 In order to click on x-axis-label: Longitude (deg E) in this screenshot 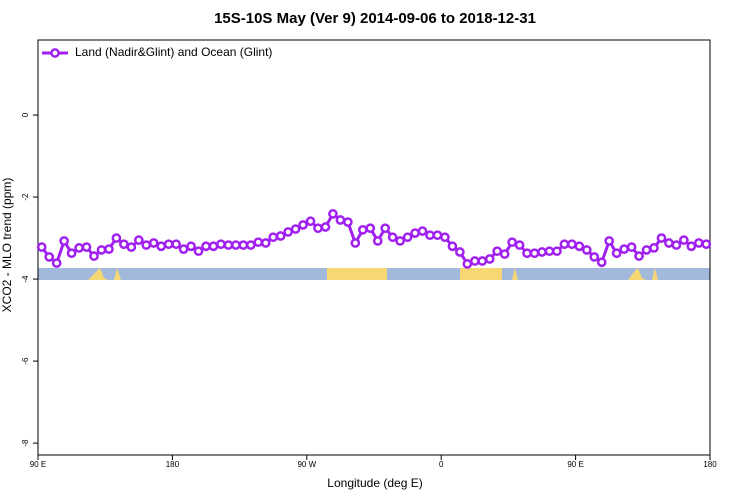, I will do `click(374, 483)`.